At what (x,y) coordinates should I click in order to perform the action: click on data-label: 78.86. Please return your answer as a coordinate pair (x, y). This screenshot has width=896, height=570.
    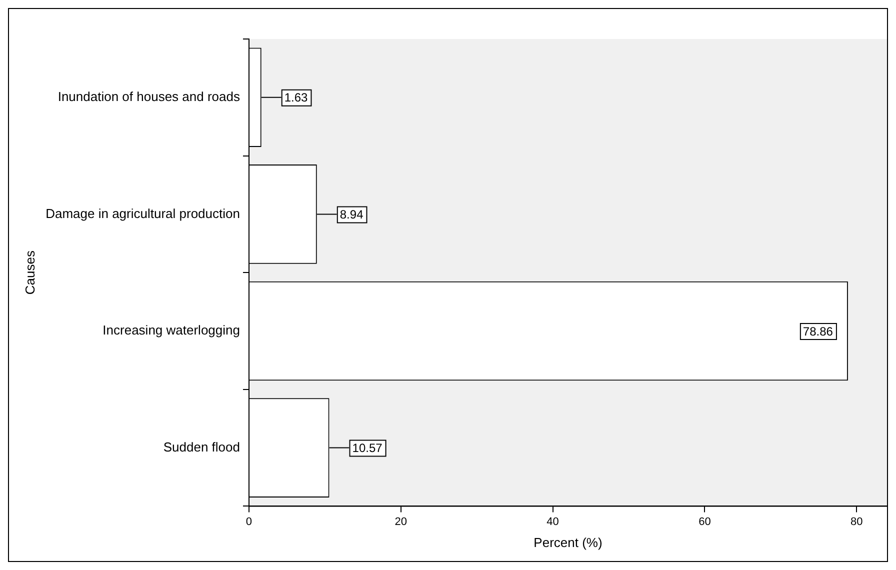
    Looking at the image, I should click on (818, 331).